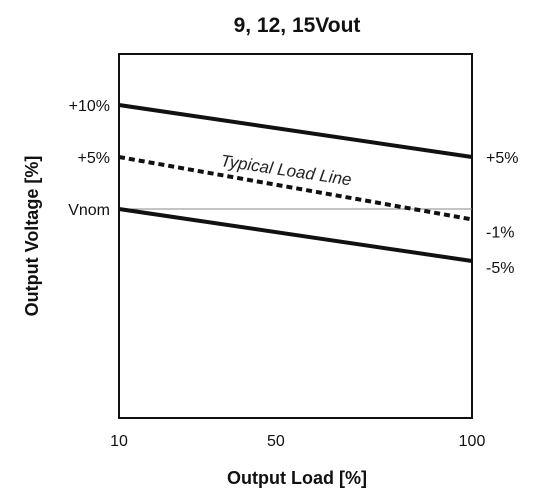  Describe the element at coordinates (297, 25) in the screenshot. I see `chart-title: 9, 12, 15Vout` at that location.